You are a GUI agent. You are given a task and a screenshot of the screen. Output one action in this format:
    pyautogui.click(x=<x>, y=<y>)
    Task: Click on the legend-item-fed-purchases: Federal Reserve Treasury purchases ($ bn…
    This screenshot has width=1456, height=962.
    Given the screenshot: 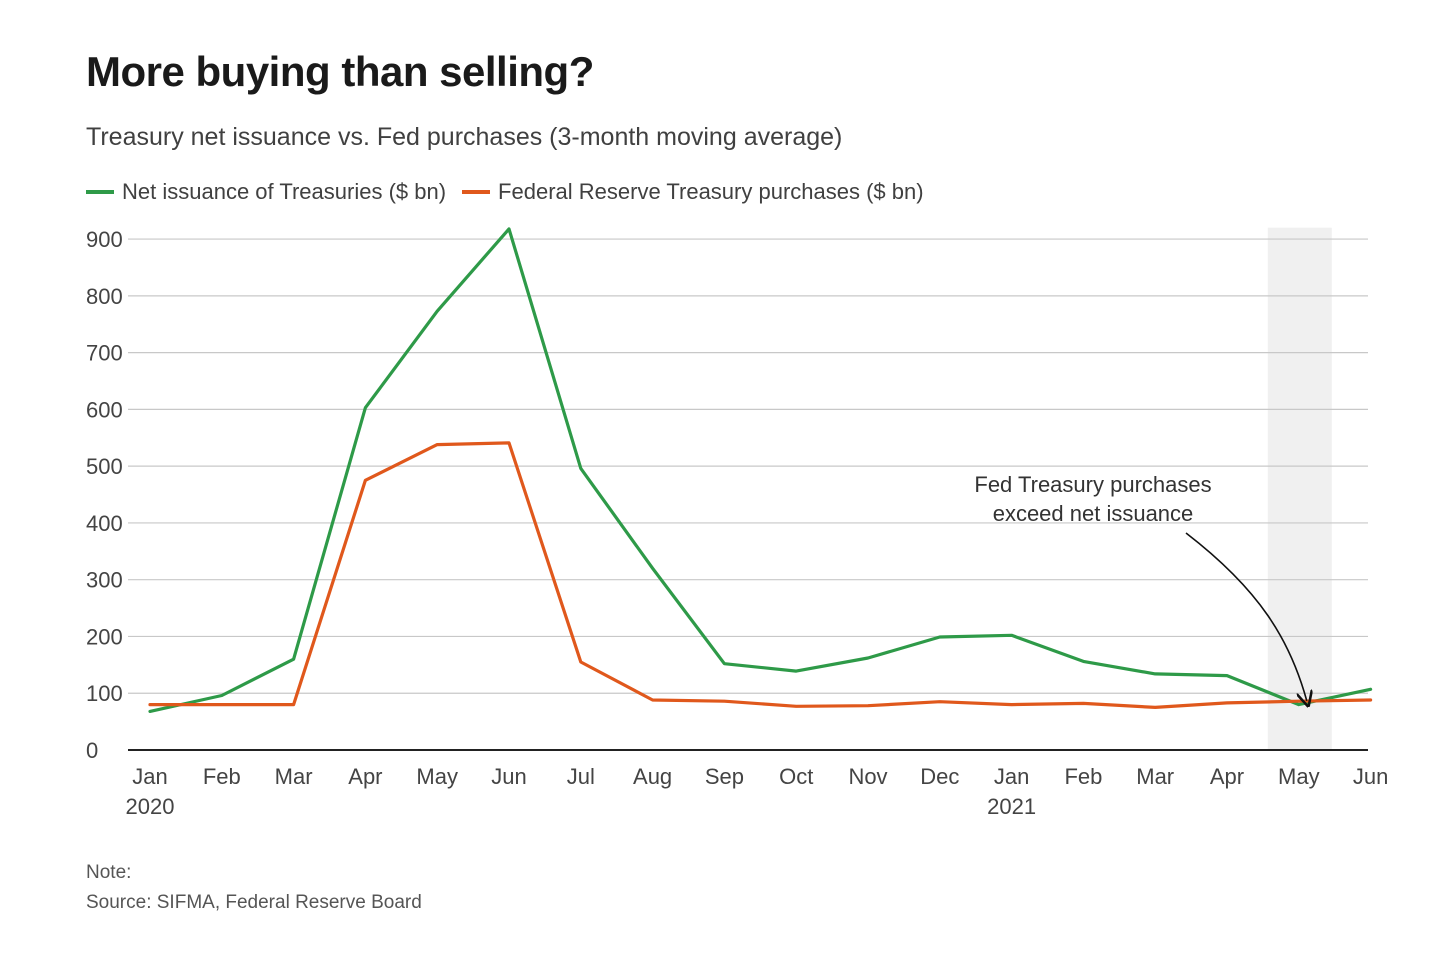 What is the action you would take?
    pyautogui.click(x=693, y=192)
    